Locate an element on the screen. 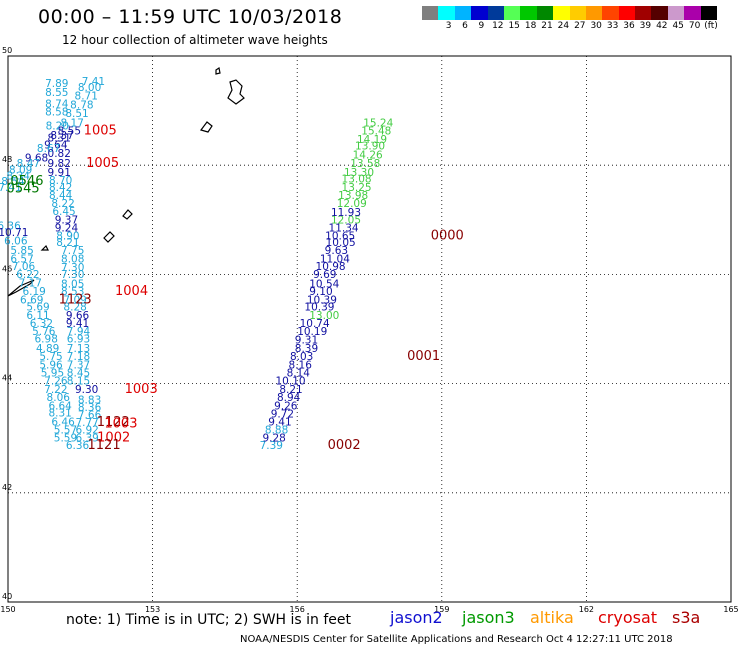 This screenshot has width=740, height=650. swh-value-label: 7.09 is located at coordinates (74, 300).